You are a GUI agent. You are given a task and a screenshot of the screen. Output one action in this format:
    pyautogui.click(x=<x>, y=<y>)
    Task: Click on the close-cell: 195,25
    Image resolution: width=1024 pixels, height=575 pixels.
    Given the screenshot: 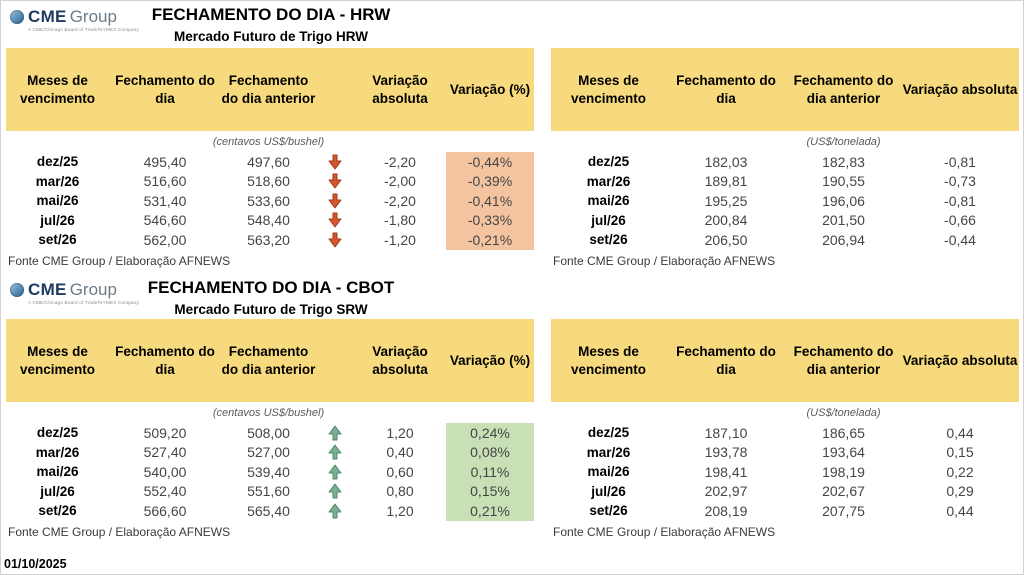 What is the action you would take?
    pyautogui.click(x=726, y=200)
    